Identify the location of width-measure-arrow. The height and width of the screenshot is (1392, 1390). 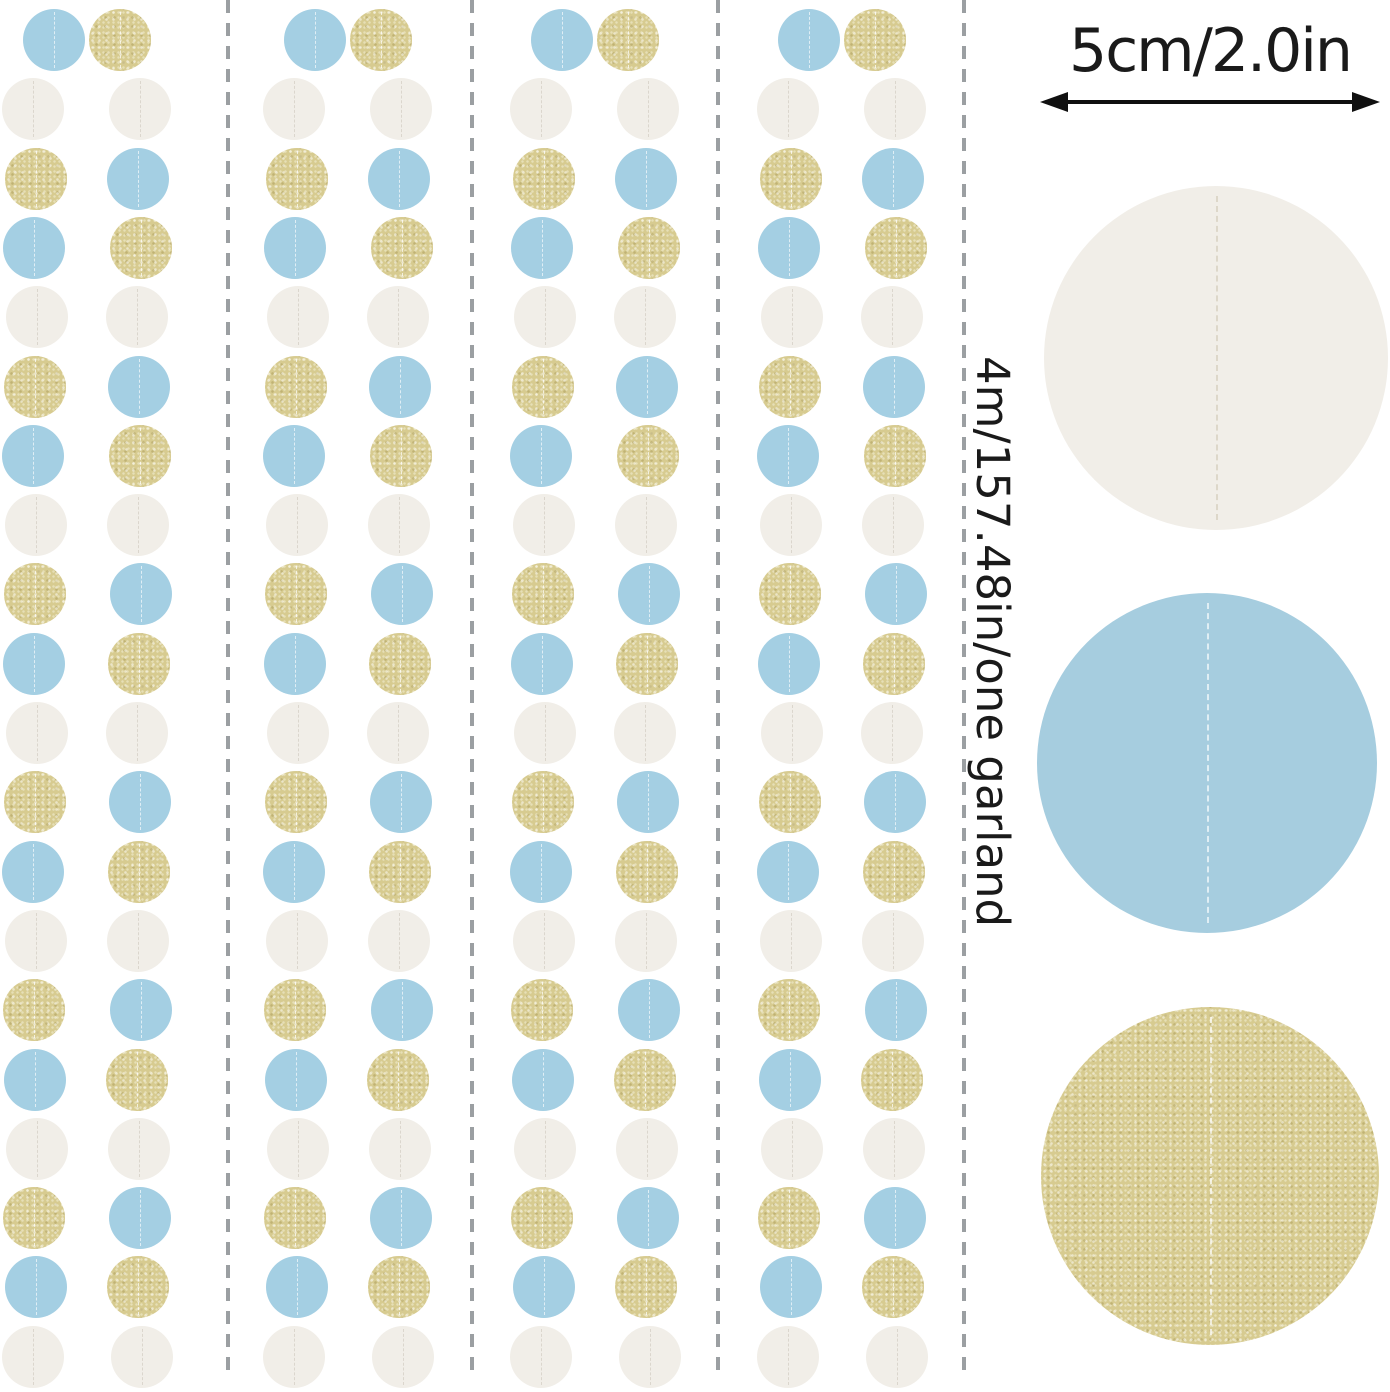
(1210, 102).